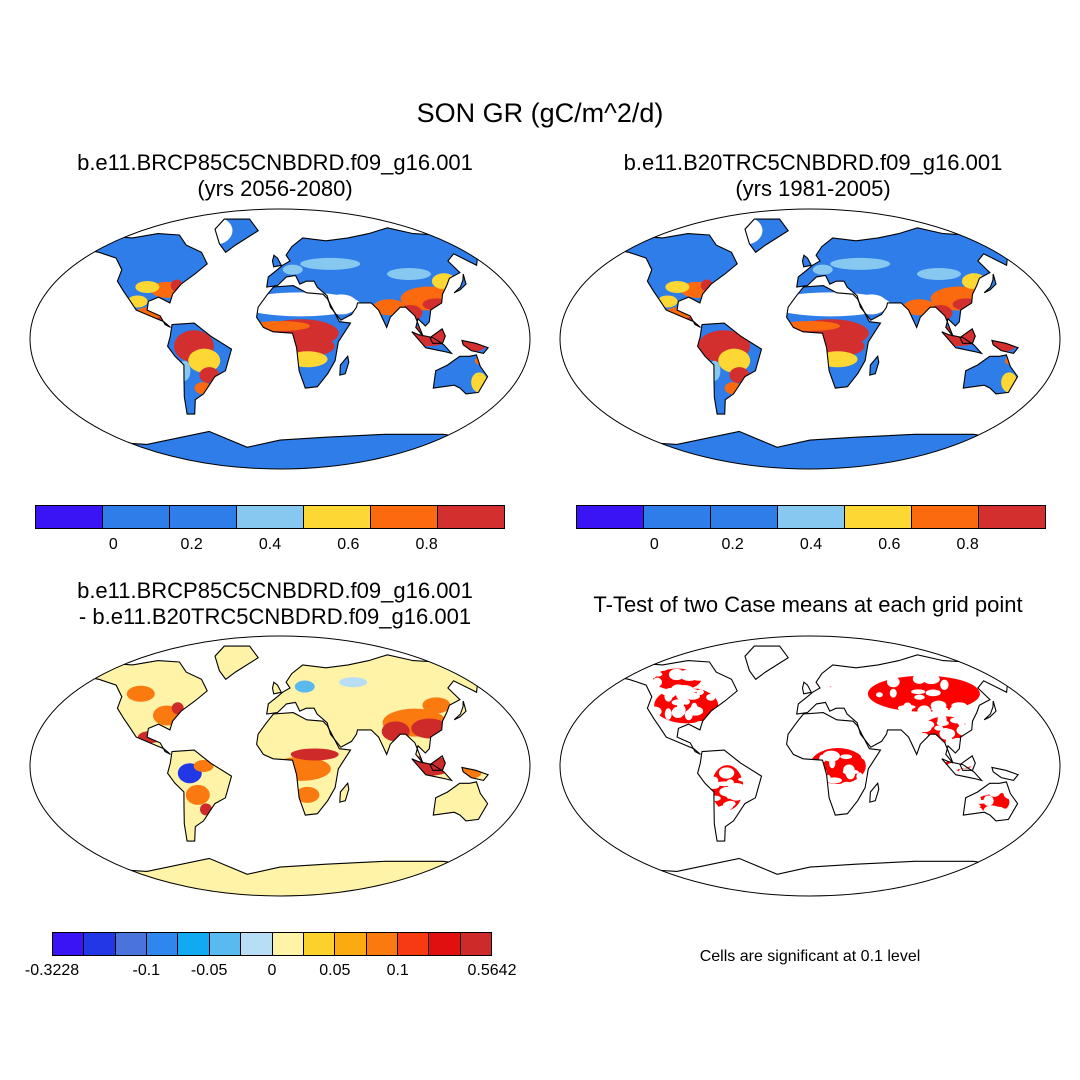 The height and width of the screenshot is (1080, 1080). I want to click on colorbar-tick-label: 0.6, so click(348, 544).